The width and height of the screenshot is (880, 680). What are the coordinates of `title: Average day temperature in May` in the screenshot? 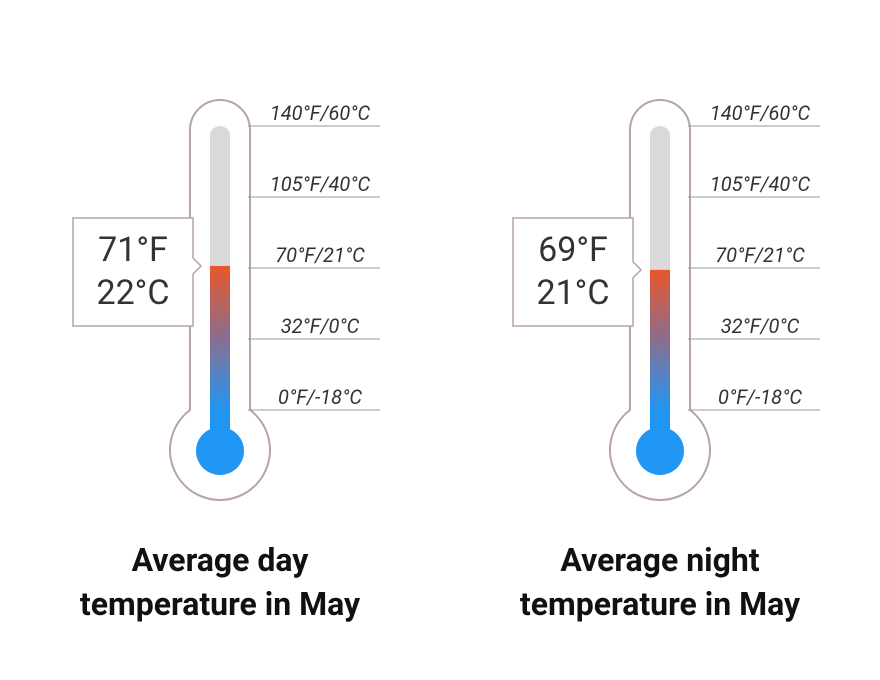 It's located at (220, 582).